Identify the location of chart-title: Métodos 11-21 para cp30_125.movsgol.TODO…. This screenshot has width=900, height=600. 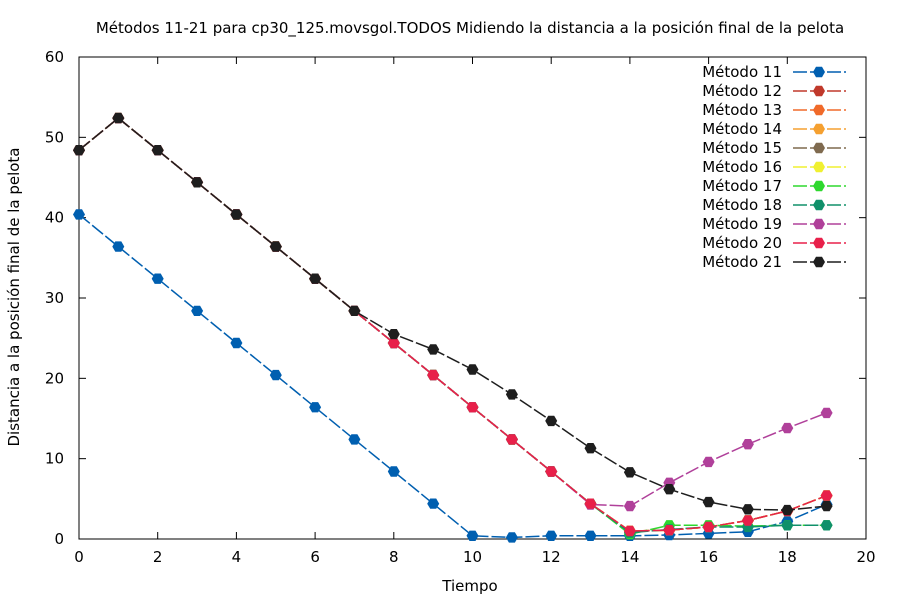
(470, 28).